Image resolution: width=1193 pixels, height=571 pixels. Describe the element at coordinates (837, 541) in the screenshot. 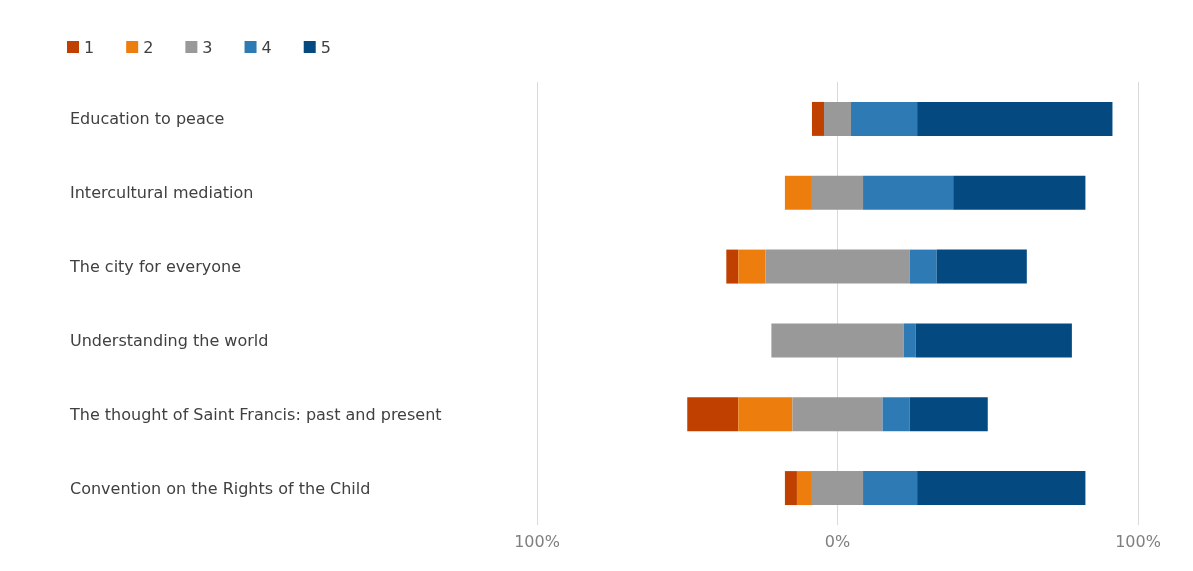

I see `x-tick-label: 0%` at that location.